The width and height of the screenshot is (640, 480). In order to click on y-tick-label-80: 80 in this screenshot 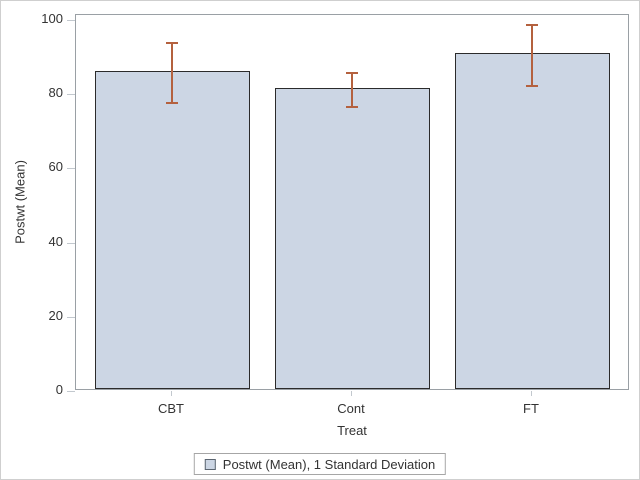, I will do `click(55, 93)`.